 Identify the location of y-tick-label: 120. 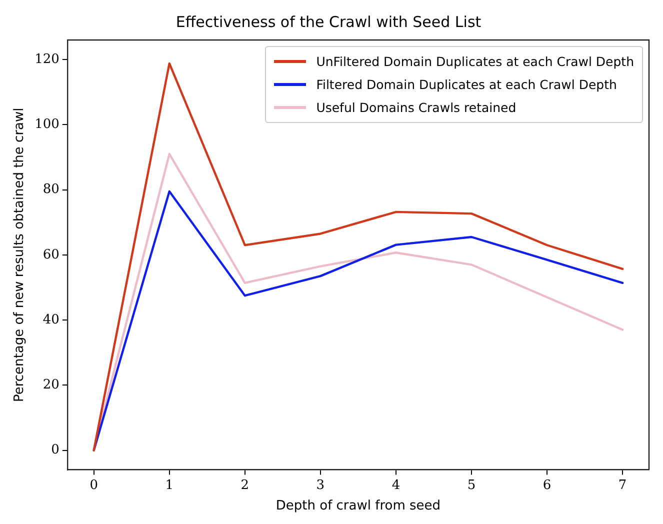
(47, 59).